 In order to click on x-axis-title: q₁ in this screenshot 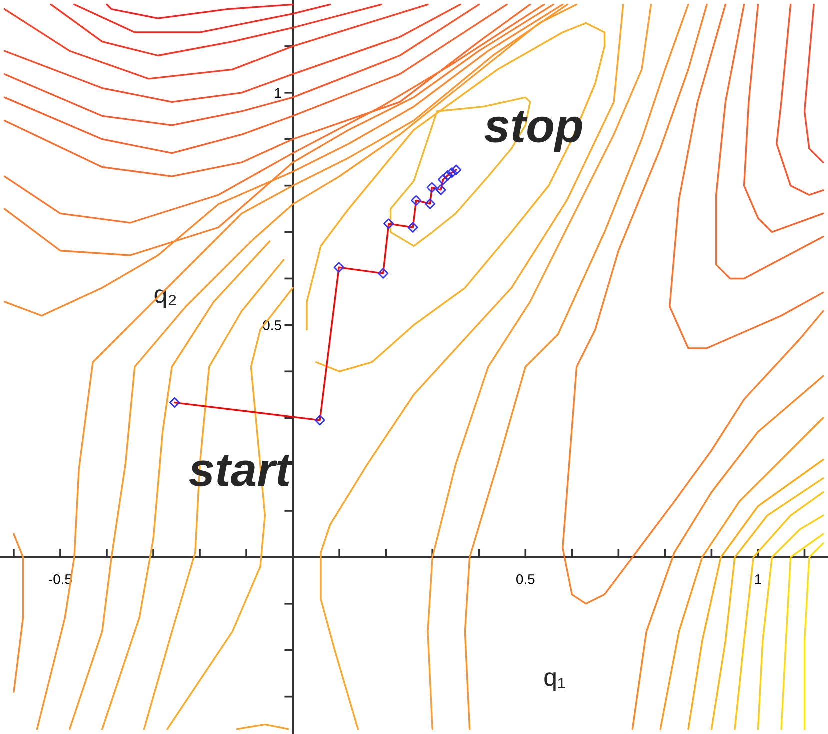, I will do `click(555, 682)`.